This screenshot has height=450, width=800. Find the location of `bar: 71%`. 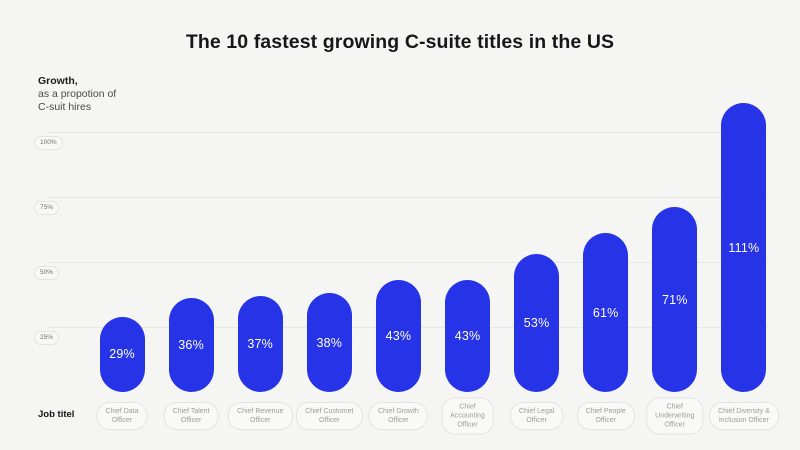

bar: 71% is located at coordinates (675, 299).